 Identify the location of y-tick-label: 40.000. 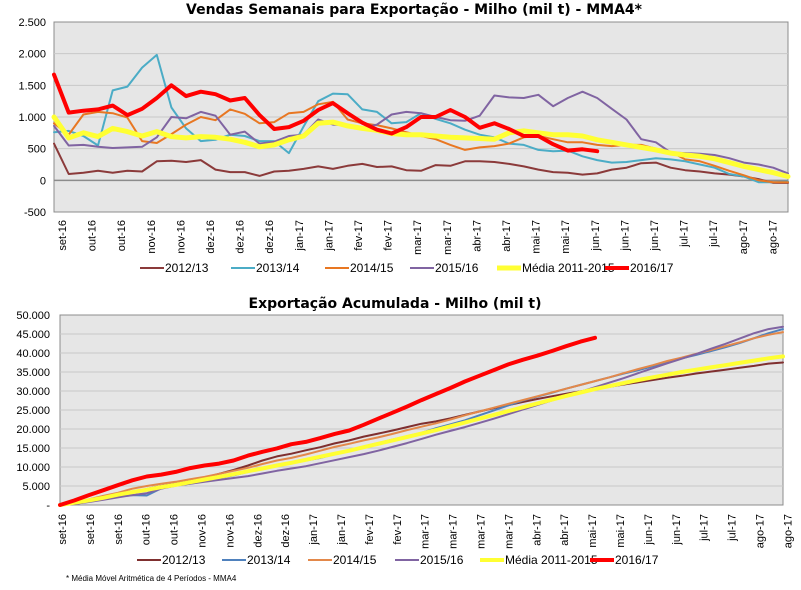
(33, 354).